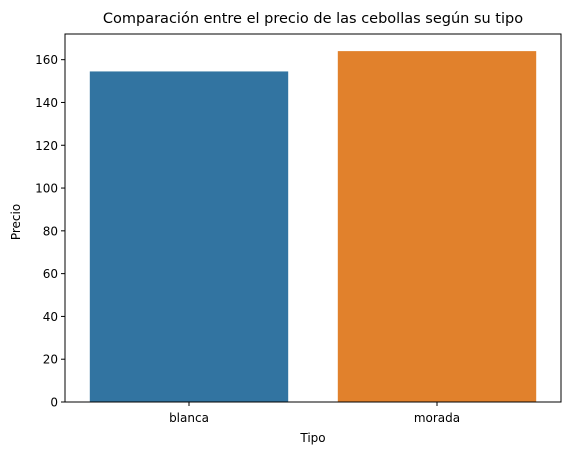 The image size is (571, 455). Describe the element at coordinates (50, 231) in the screenshot. I see `y-tick-label: 80` at that location.